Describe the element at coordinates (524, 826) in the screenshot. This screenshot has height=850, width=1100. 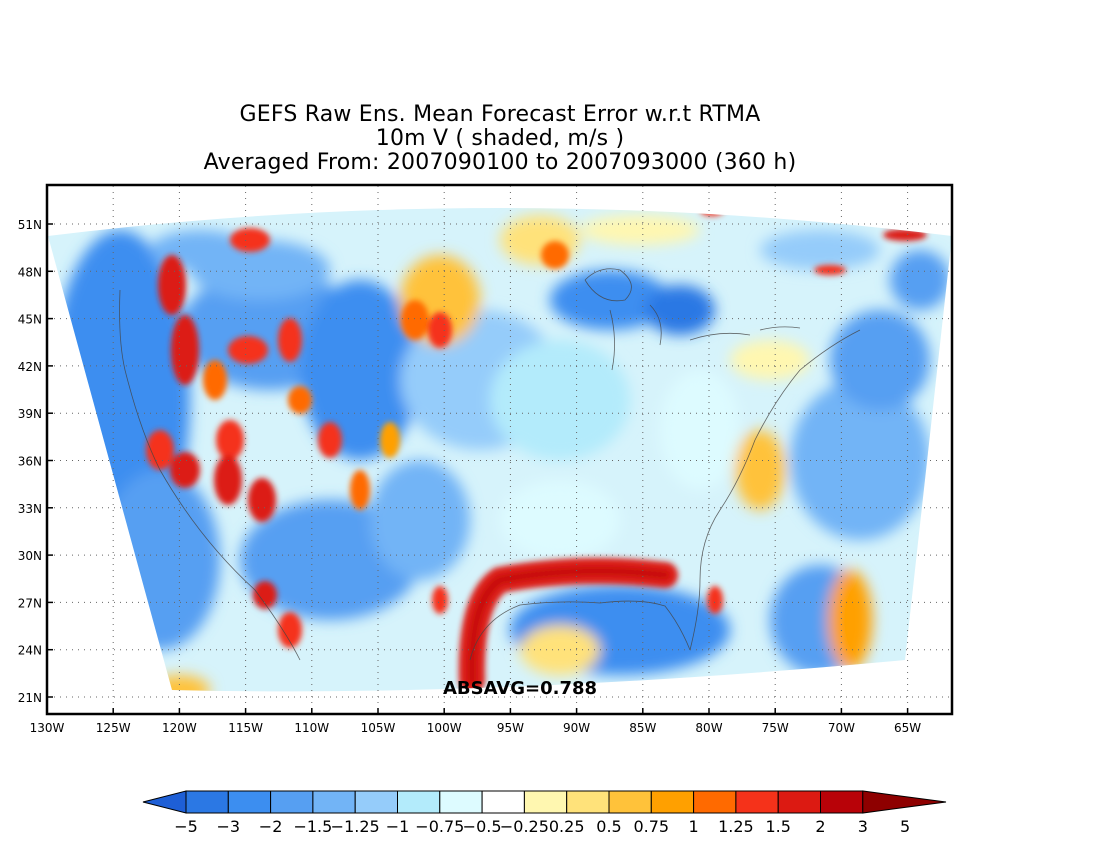
I see `colorbar-label: −0.25` at that location.